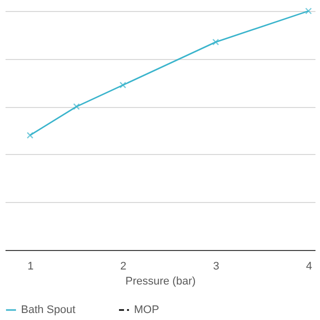 Image resolution: width=320 pixels, height=320 pixels. I want to click on x-tick-label: 2, so click(123, 266).